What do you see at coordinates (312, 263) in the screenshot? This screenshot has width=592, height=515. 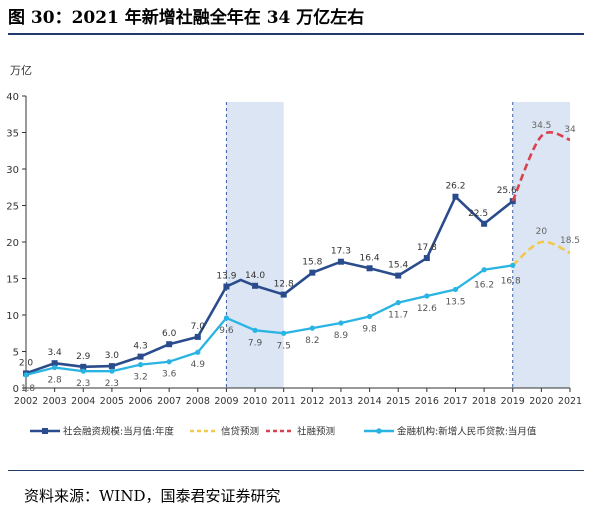 I see `data-label: 15.8` at bounding box center [312, 263].